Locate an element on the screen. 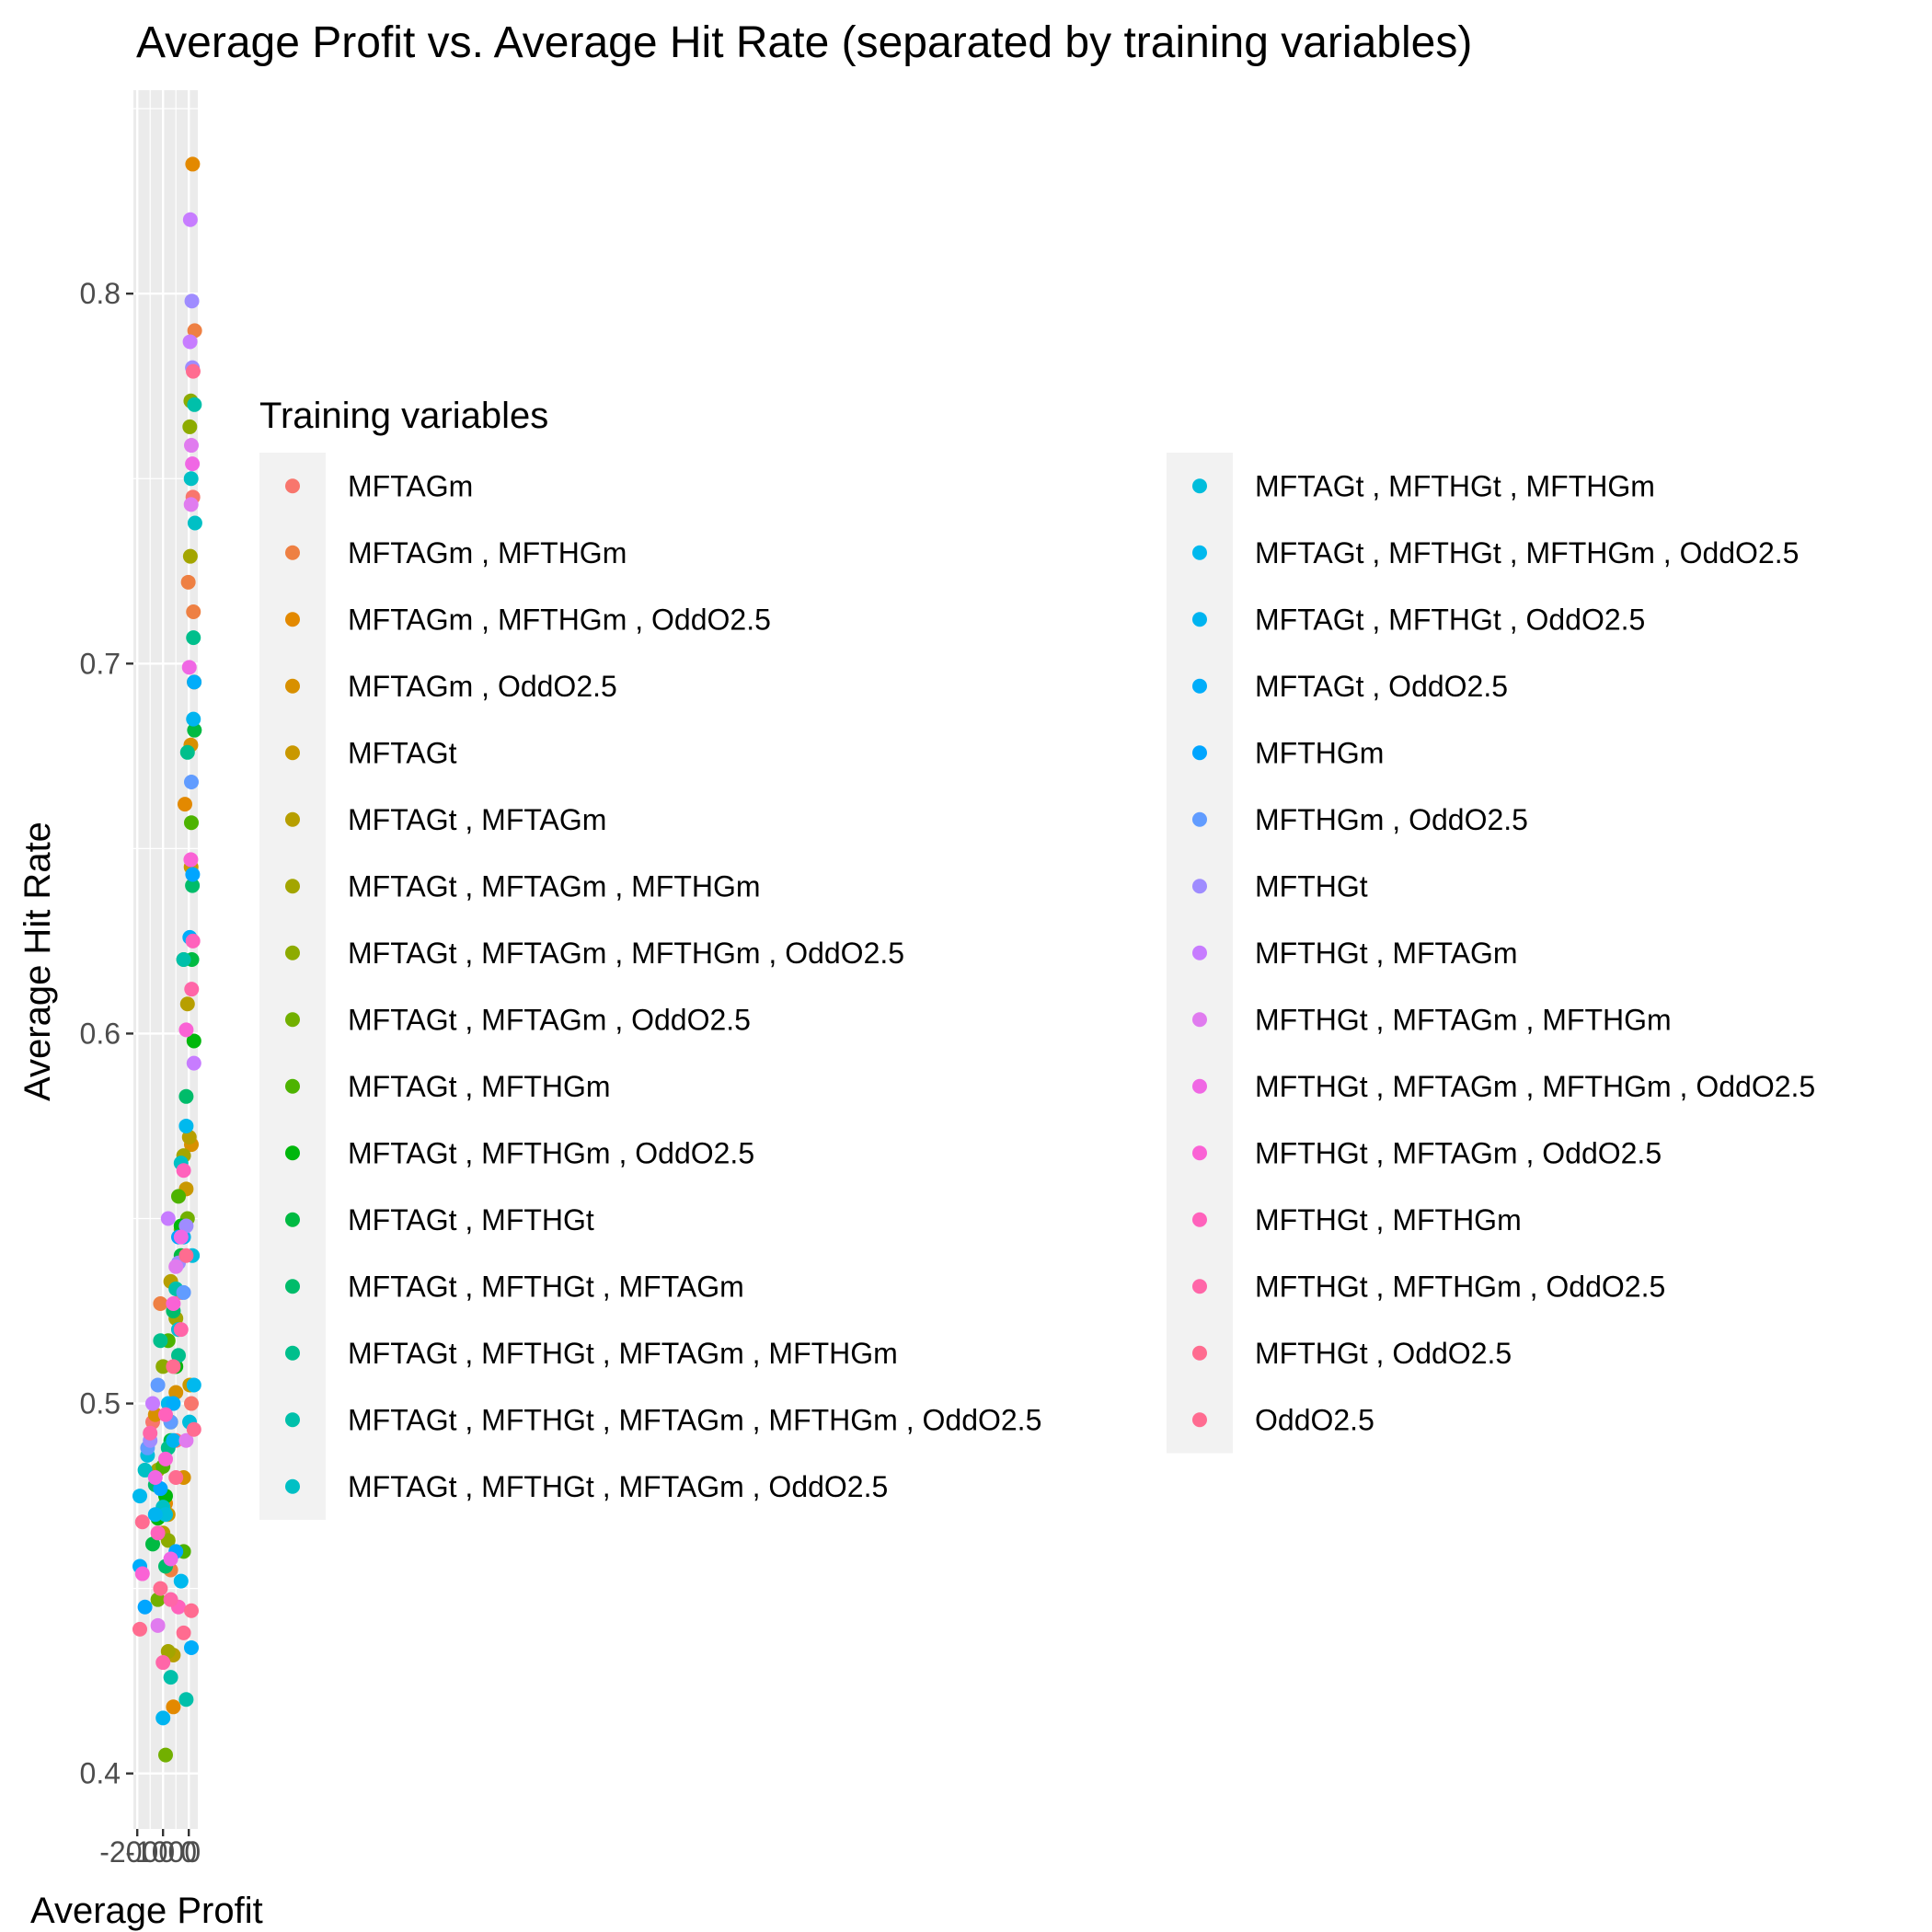 Image resolution: width=1932 pixels, height=1932 pixels. legend-label: MFTHGt , MFTAGm , OddO2.5 is located at coordinates (1458, 1152).